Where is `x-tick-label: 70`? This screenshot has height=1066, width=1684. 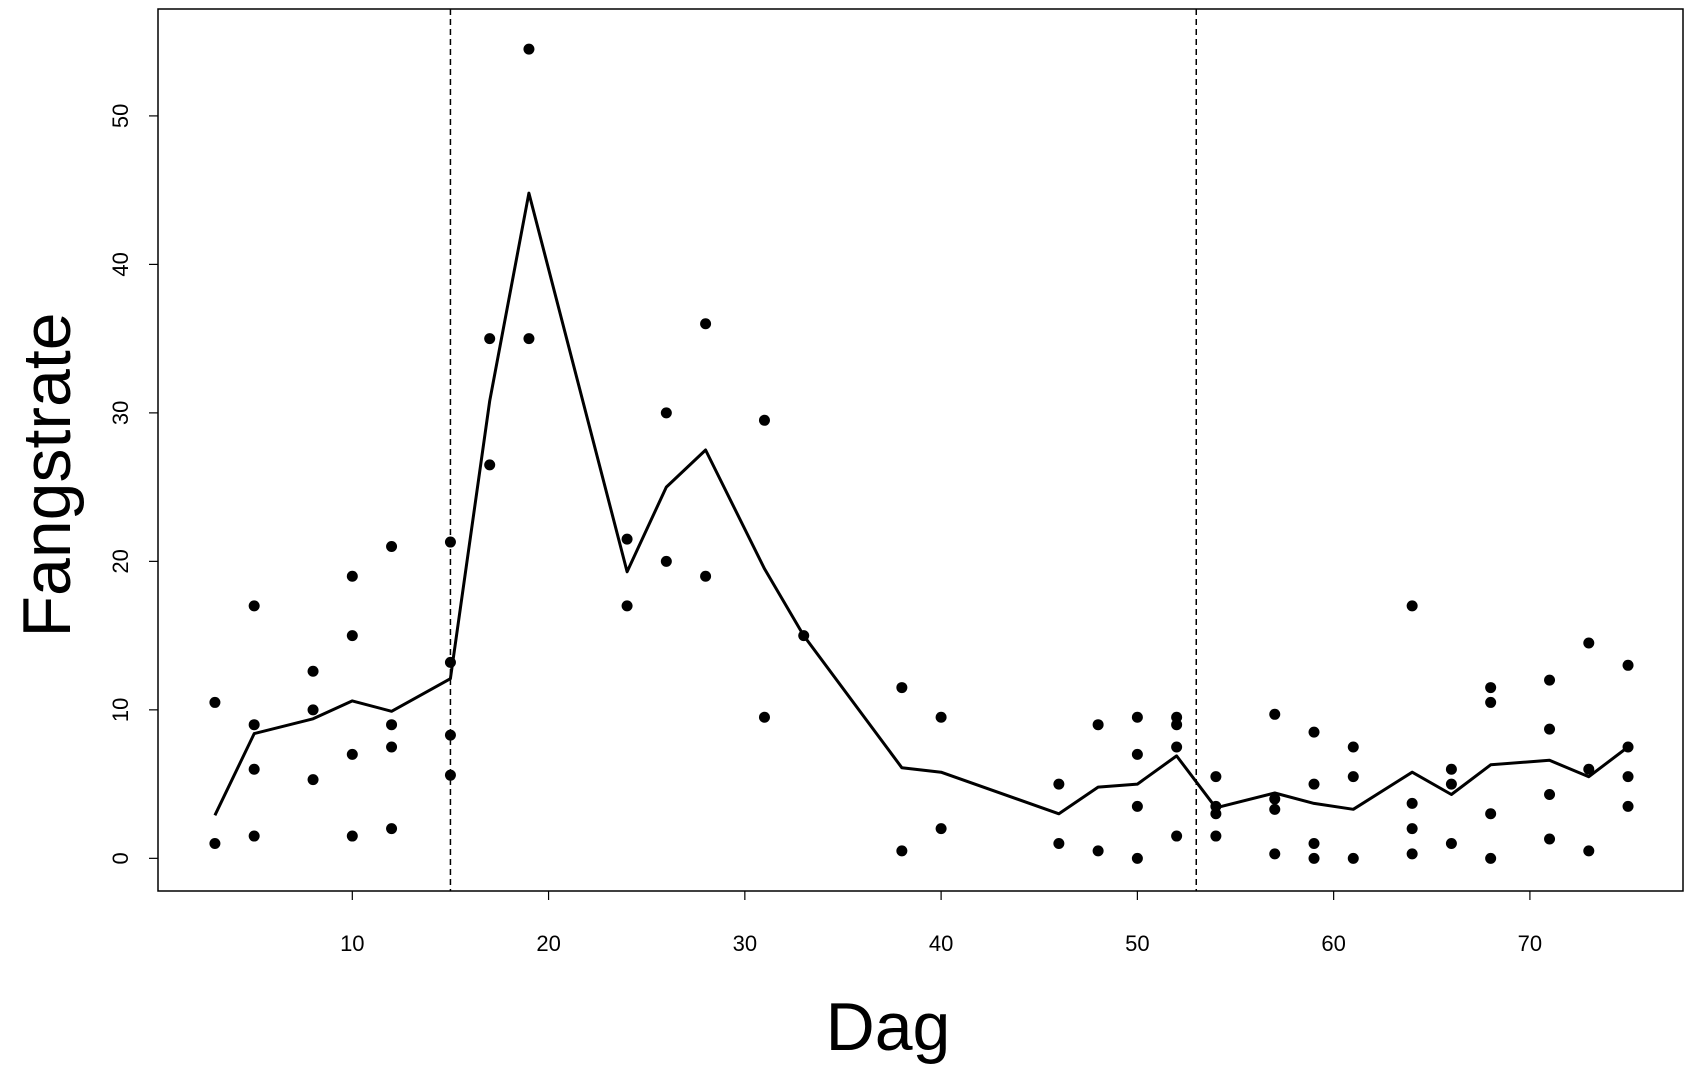
x-tick-label: 70 is located at coordinates (1530, 943).